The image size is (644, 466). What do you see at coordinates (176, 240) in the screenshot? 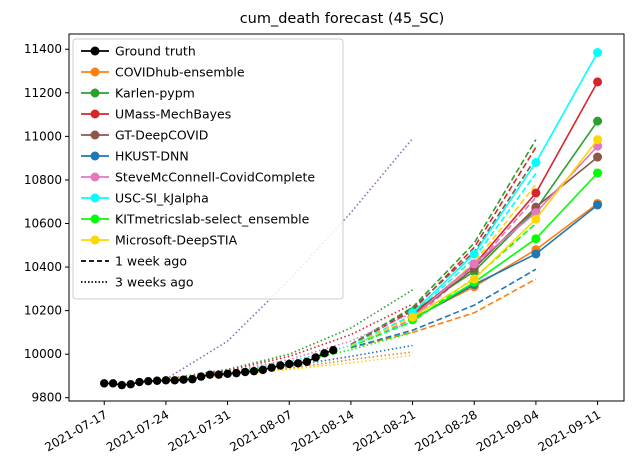
I see `legend-label: Microsoft-DeepSTIA` at bounding box center [176, 240].